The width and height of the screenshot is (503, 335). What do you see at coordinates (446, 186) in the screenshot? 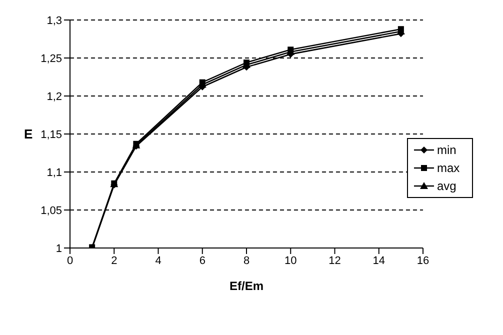
I see `legend-label: avg` at bounding box center [446, 186].